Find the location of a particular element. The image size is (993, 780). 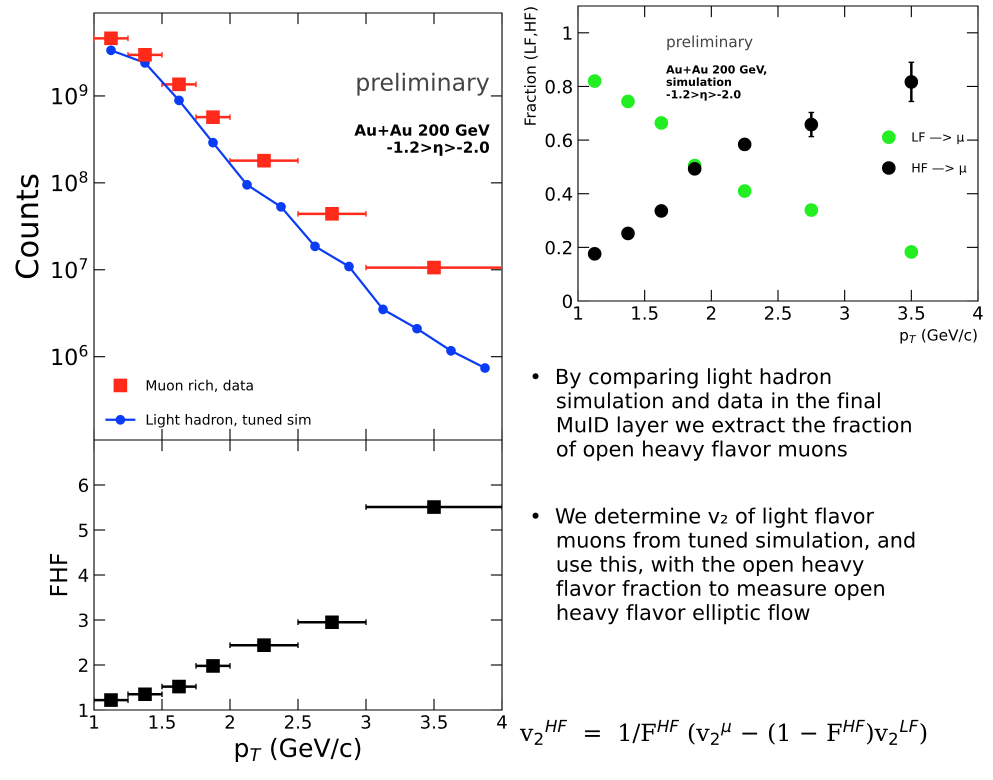

y-tick-label: 10$^{7}$ is located at coordinates (70, 268).